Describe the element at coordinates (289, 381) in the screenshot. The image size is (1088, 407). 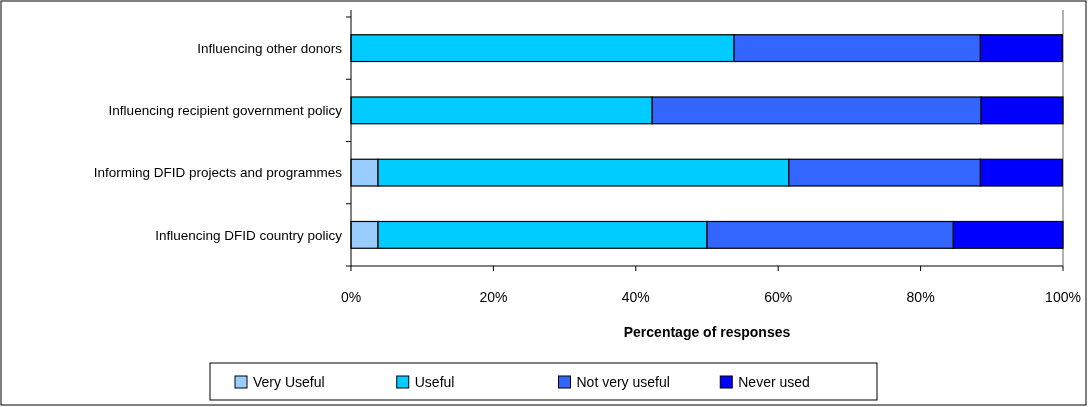
I see `legend-label: Very Useful` at that location.